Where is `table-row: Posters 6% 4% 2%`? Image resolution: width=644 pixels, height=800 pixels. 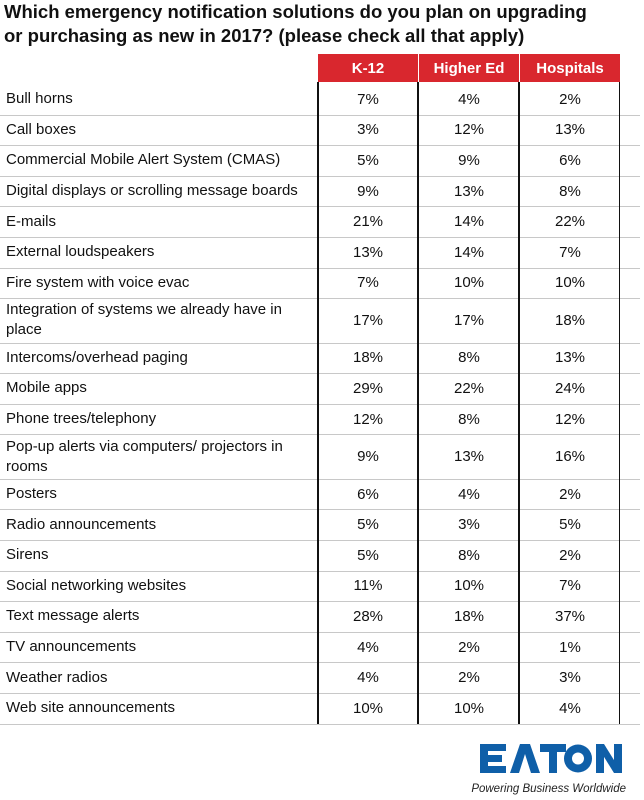 table-row: Posters 6% 4% 2% is located at coordinates (320, 495).